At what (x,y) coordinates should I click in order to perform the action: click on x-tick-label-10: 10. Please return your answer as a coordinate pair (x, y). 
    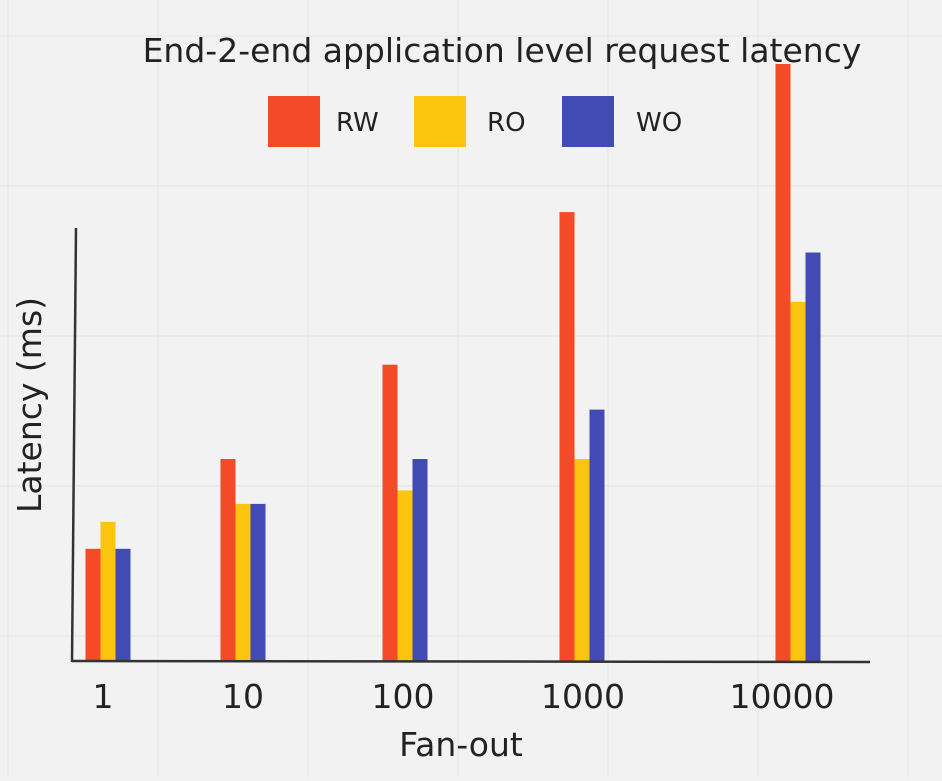
    Looking at the image, I should click on (243, 696).